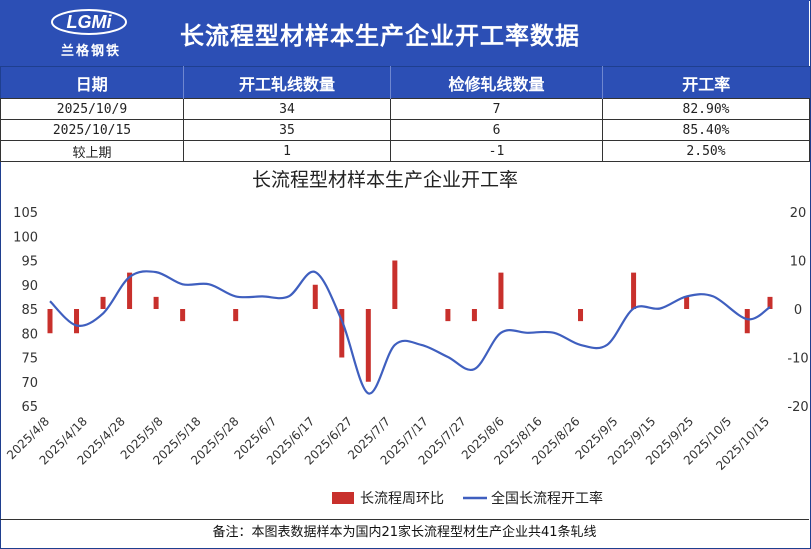  I want to click on table-cell: 7, so click(496, 109).